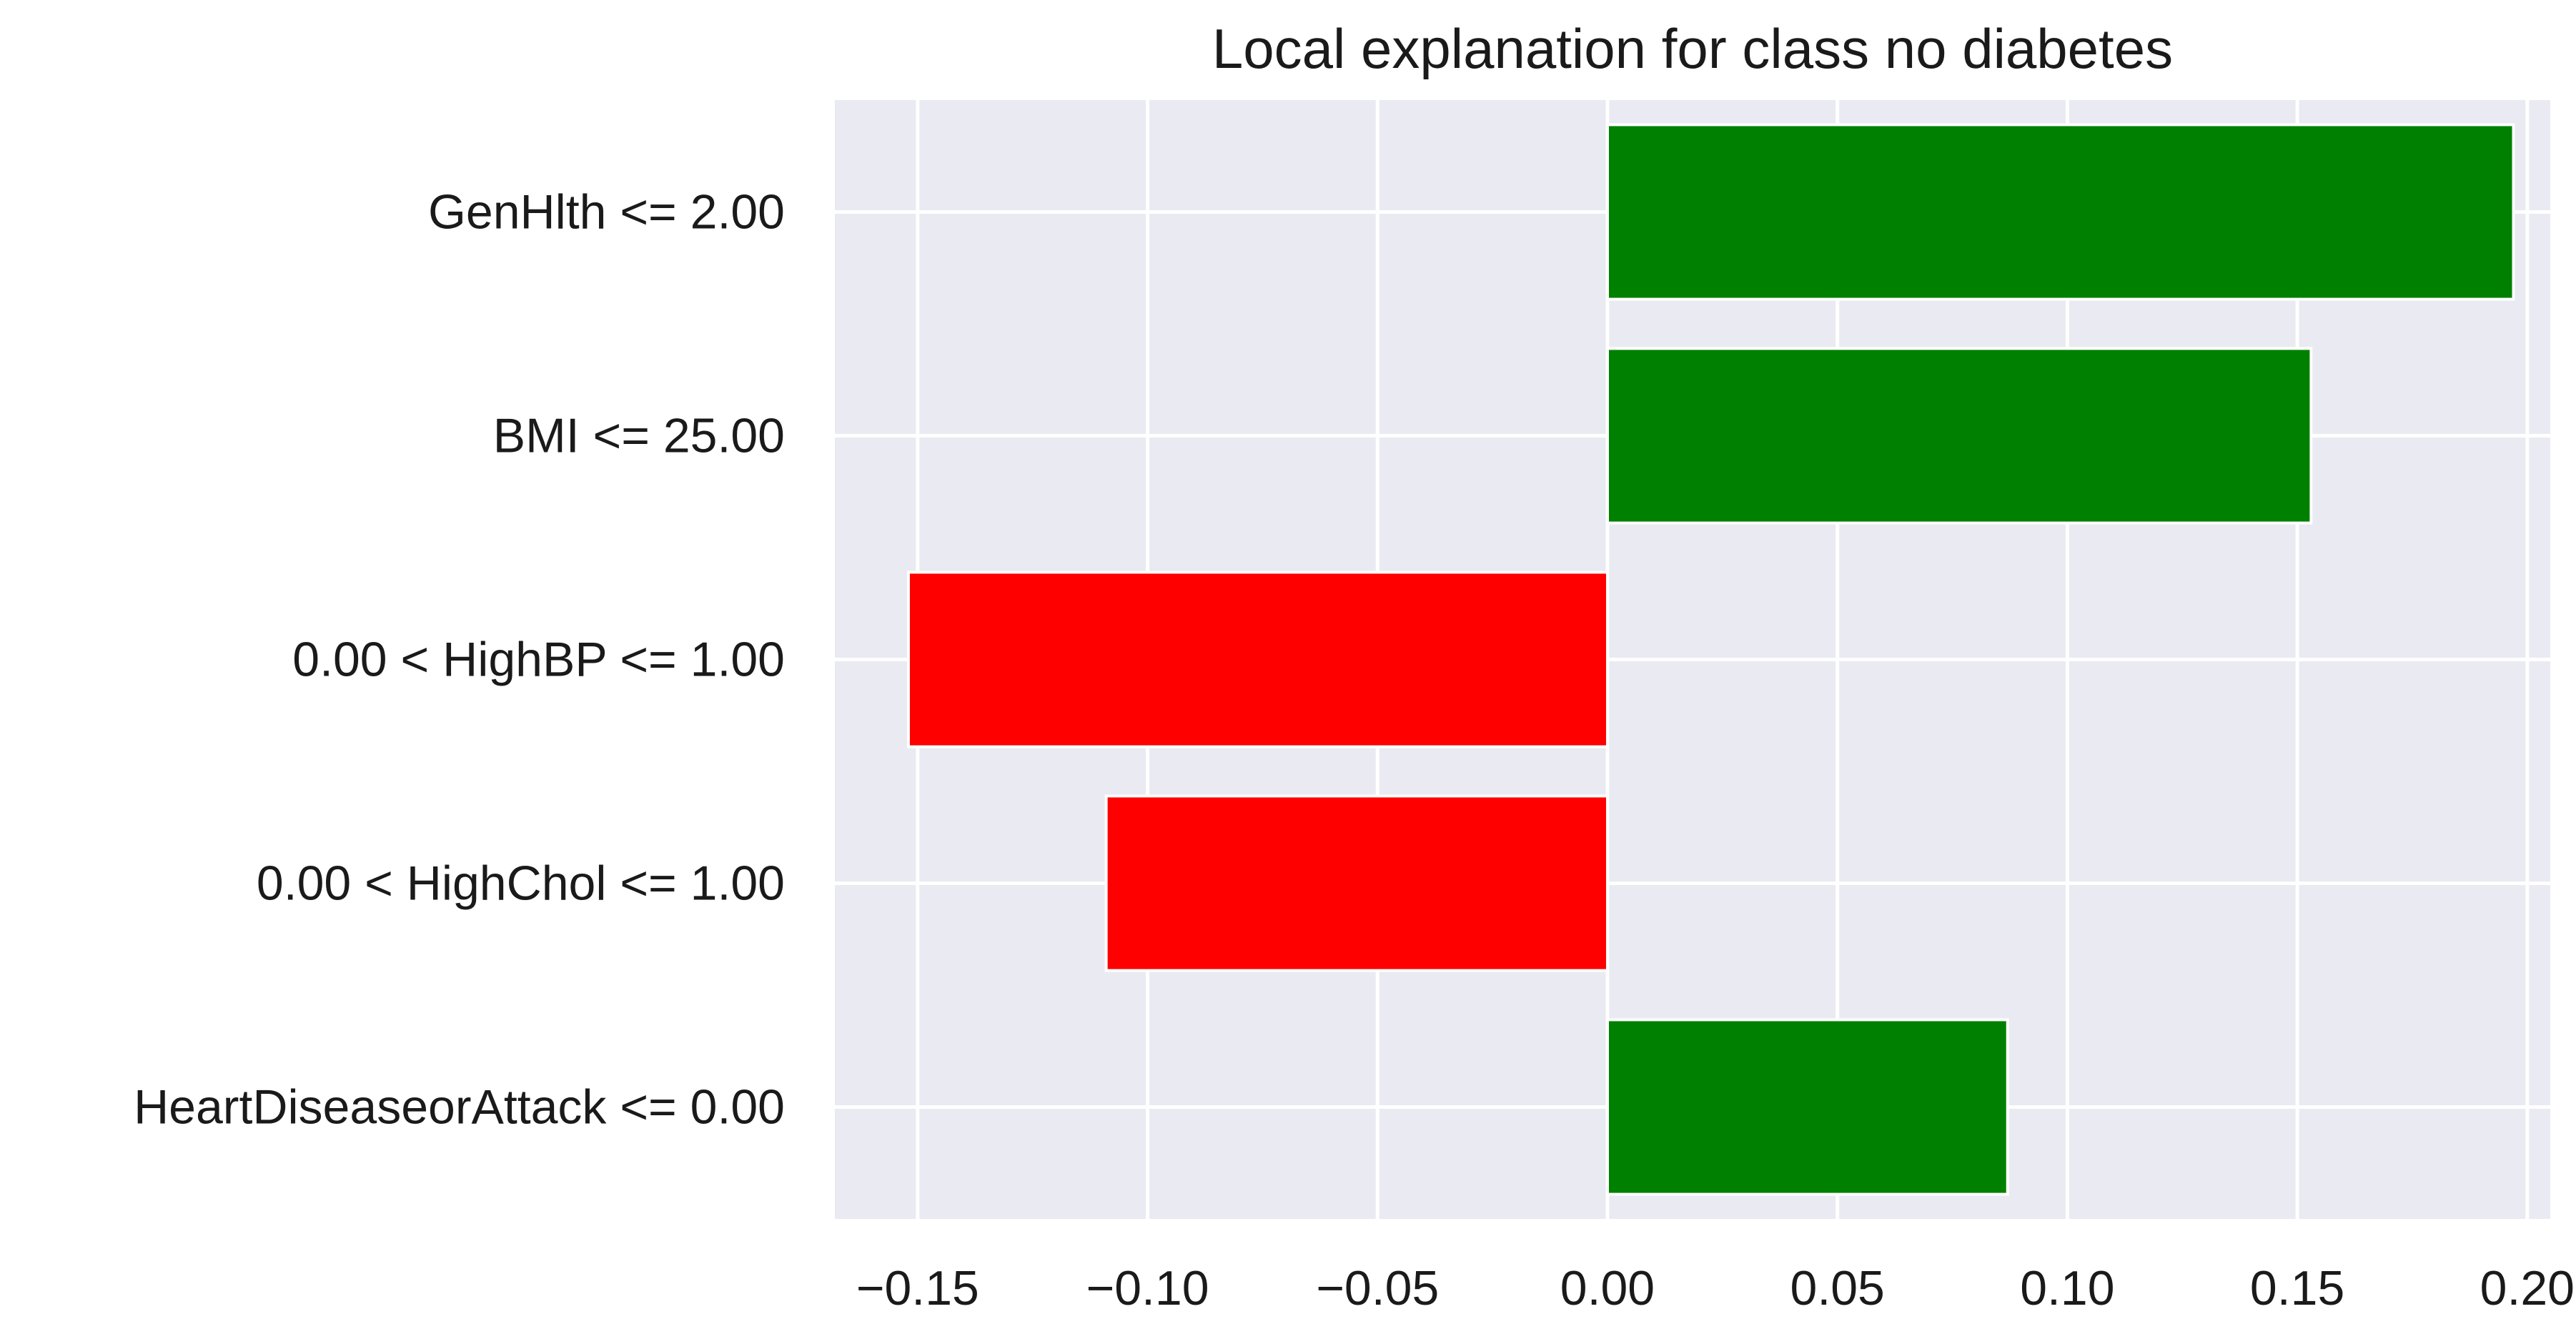  I want to click on x-tick-label: −0.15, so click(918, 1288).